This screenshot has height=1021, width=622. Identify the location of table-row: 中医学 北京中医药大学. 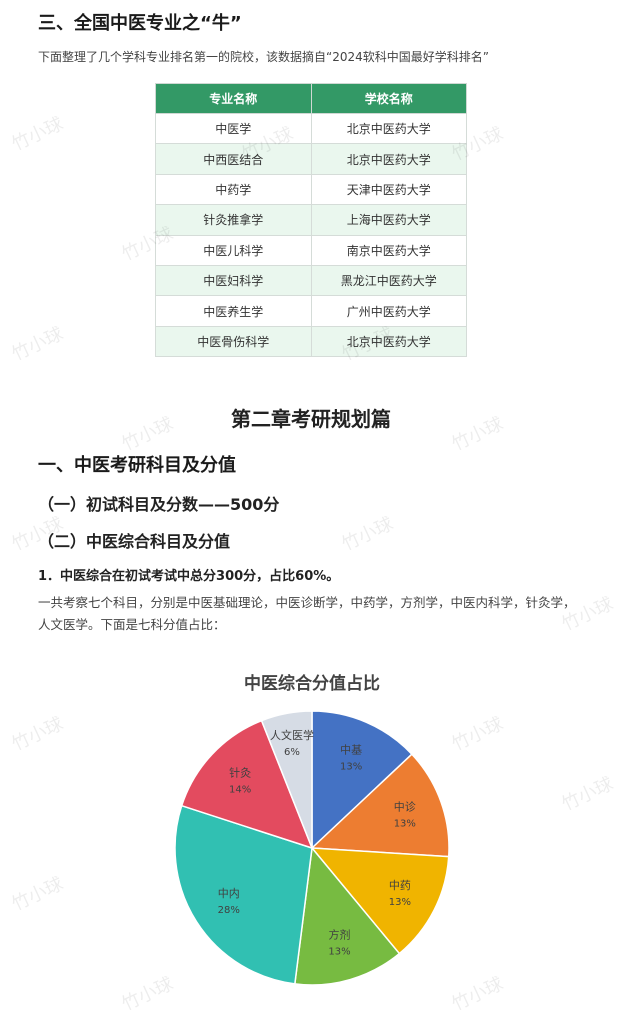
(311, 128).